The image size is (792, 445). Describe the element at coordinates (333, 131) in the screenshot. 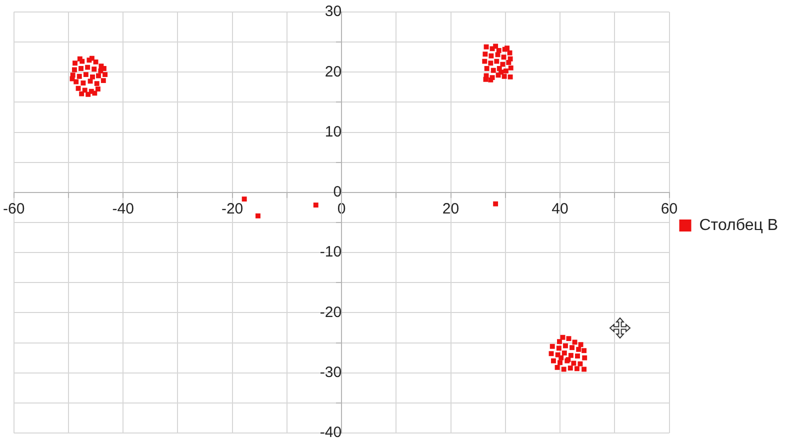

I see `y-tick-label: 10` at that location.